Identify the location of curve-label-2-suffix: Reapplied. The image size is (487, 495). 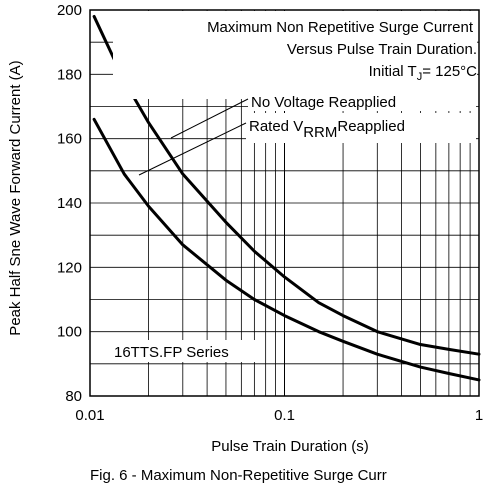
(371, 126).